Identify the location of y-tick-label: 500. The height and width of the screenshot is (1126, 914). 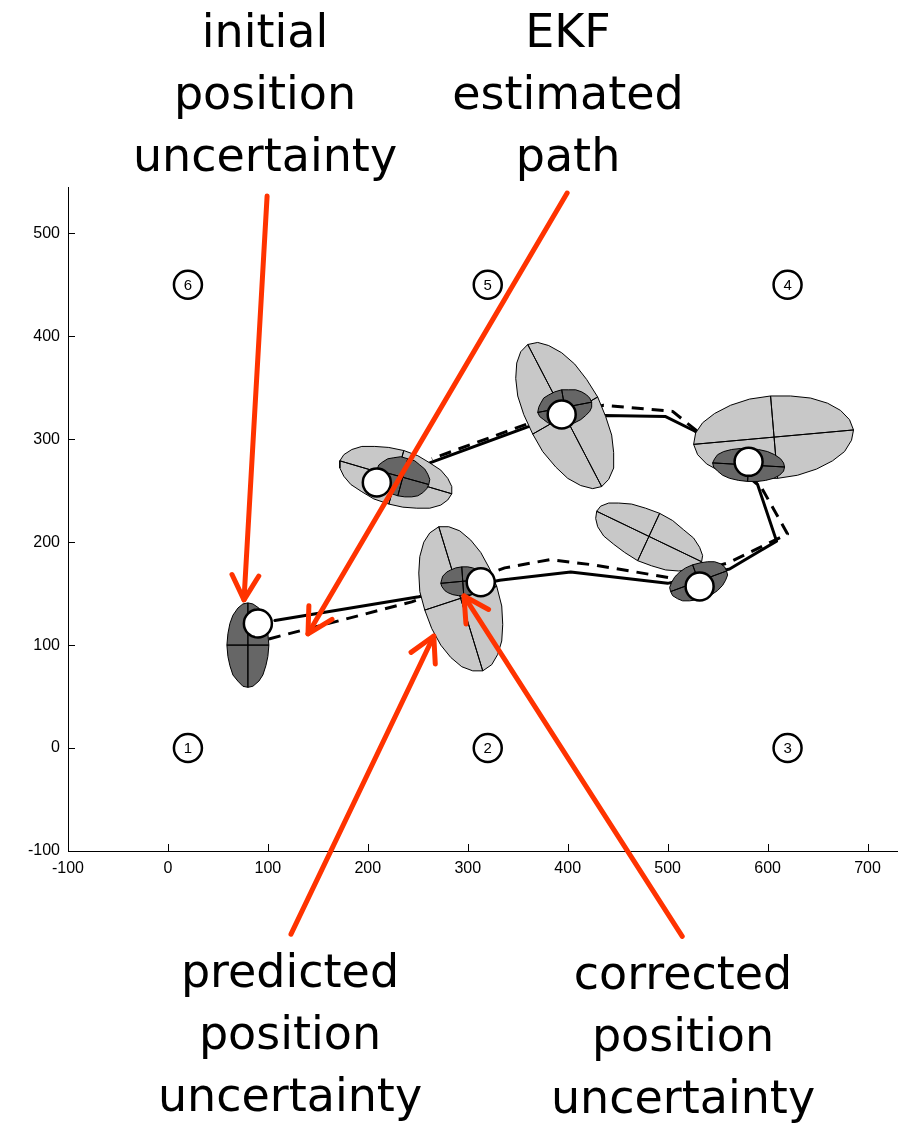
(47, 232).